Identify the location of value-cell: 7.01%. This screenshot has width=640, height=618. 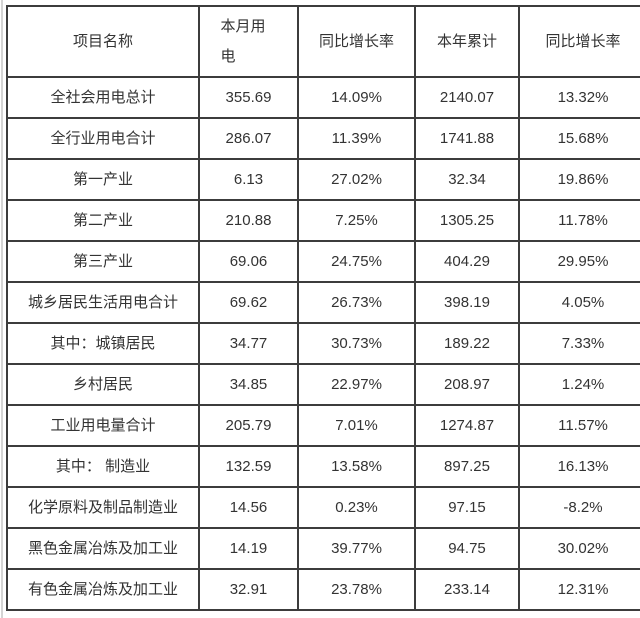
(356, 425).